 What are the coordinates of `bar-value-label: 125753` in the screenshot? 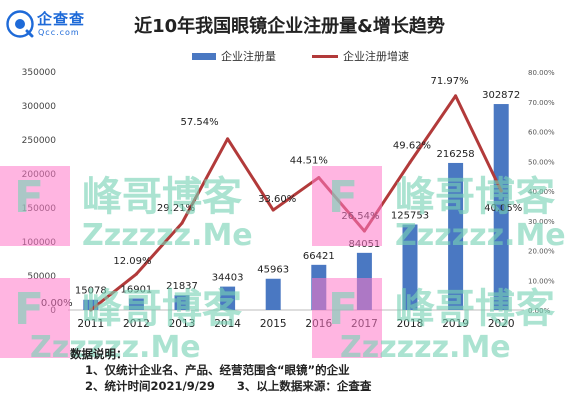 It's located at (410, 215).